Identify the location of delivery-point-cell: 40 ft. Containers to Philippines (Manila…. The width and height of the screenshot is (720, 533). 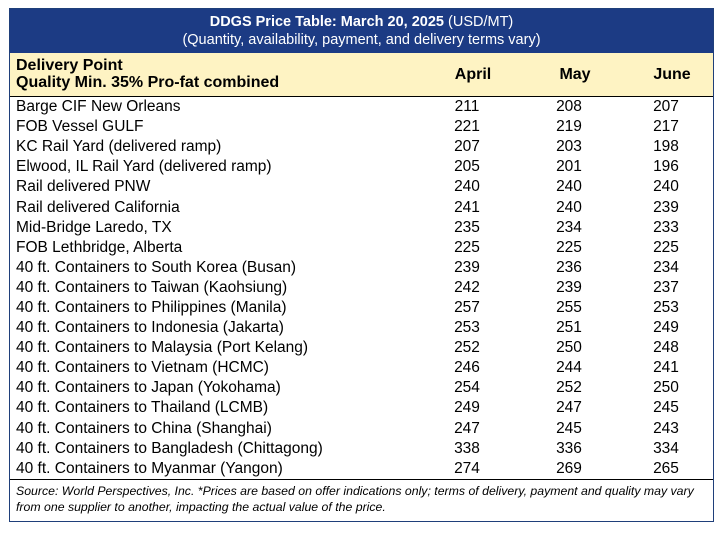
(151, 307).